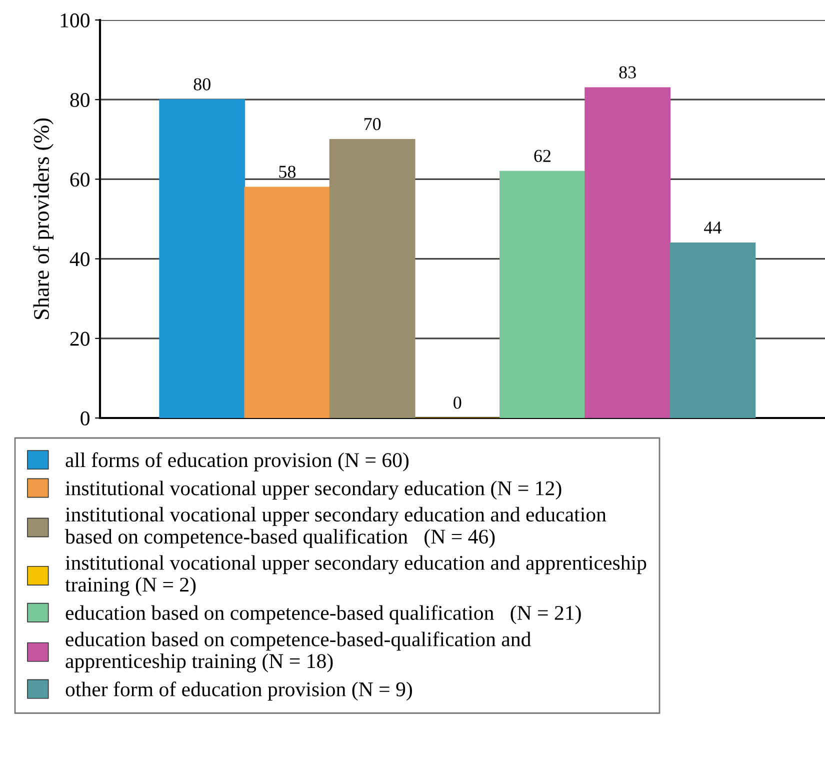 The width and height of the screenshot is (825, 762). I want to click on data-label: 83, so click(627, 72).